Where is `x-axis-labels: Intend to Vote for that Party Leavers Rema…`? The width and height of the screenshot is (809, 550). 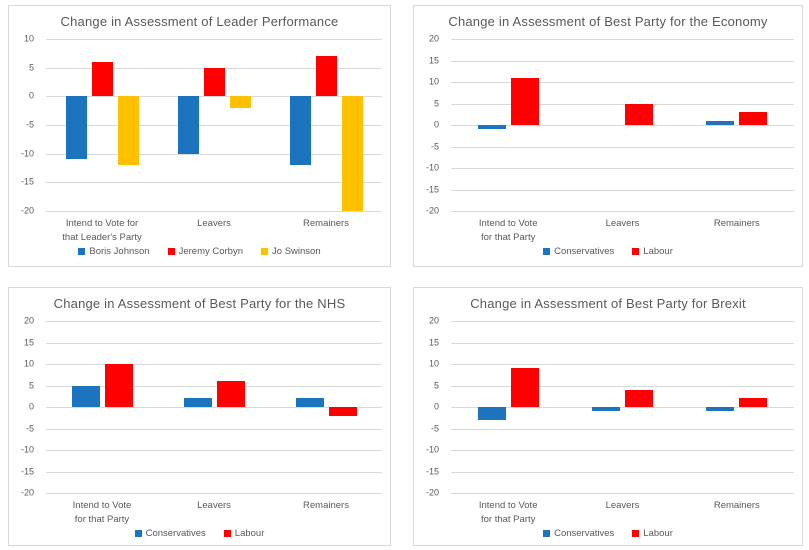
x-axis-labels: Intend to Vote for that Party Leavers Rema… is located at coordinates (622, 513).